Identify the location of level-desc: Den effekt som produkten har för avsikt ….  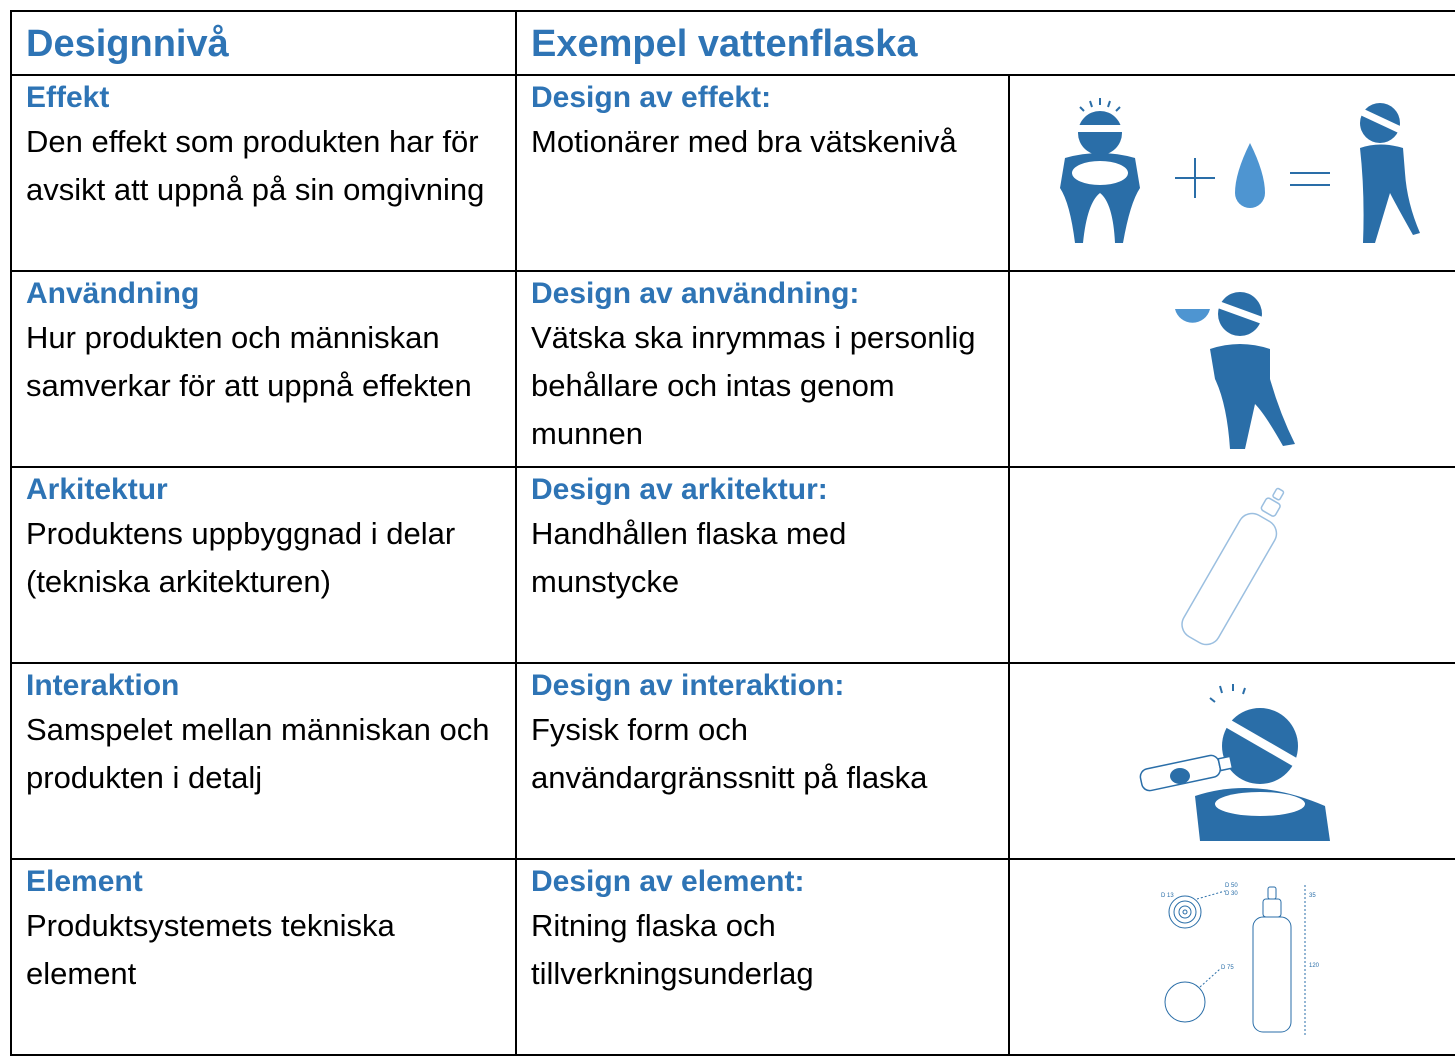
(255, 165).